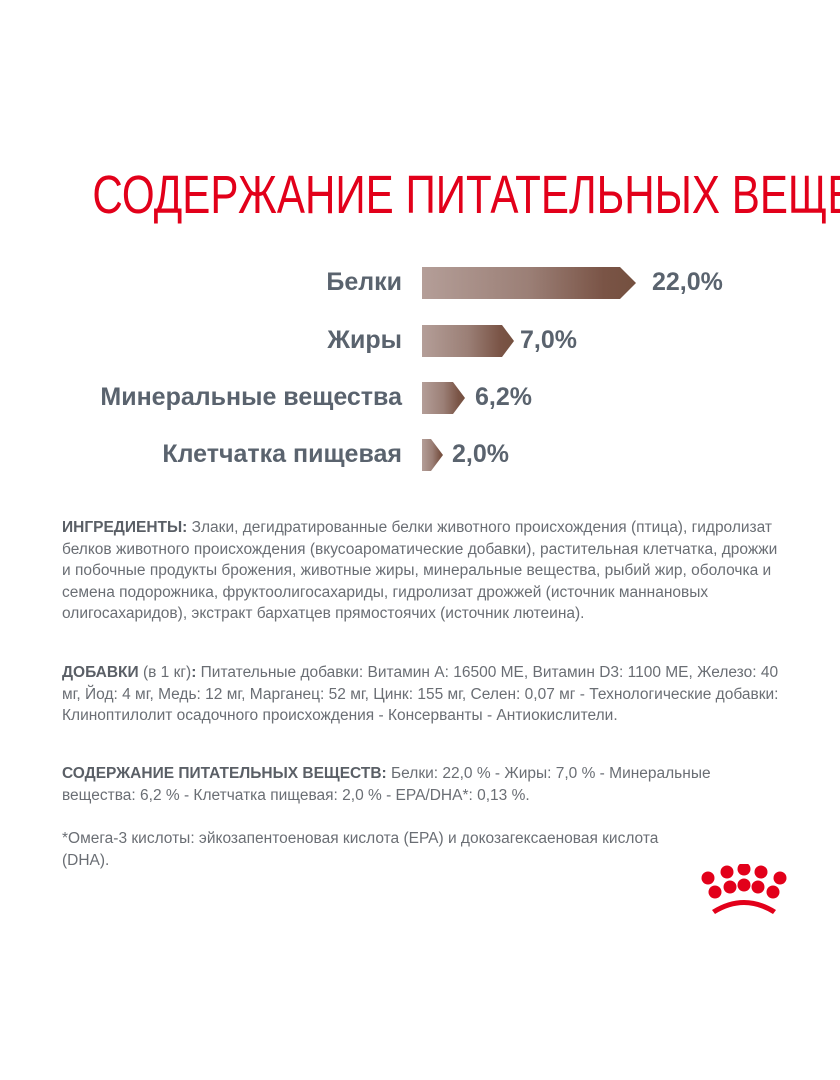 The height and width of the screenshot is (1080, 840). What do you see at coordinates (687, 282) in the screenshot?
I see `bar-value: 22,0%` at bounding box center [687, 282].